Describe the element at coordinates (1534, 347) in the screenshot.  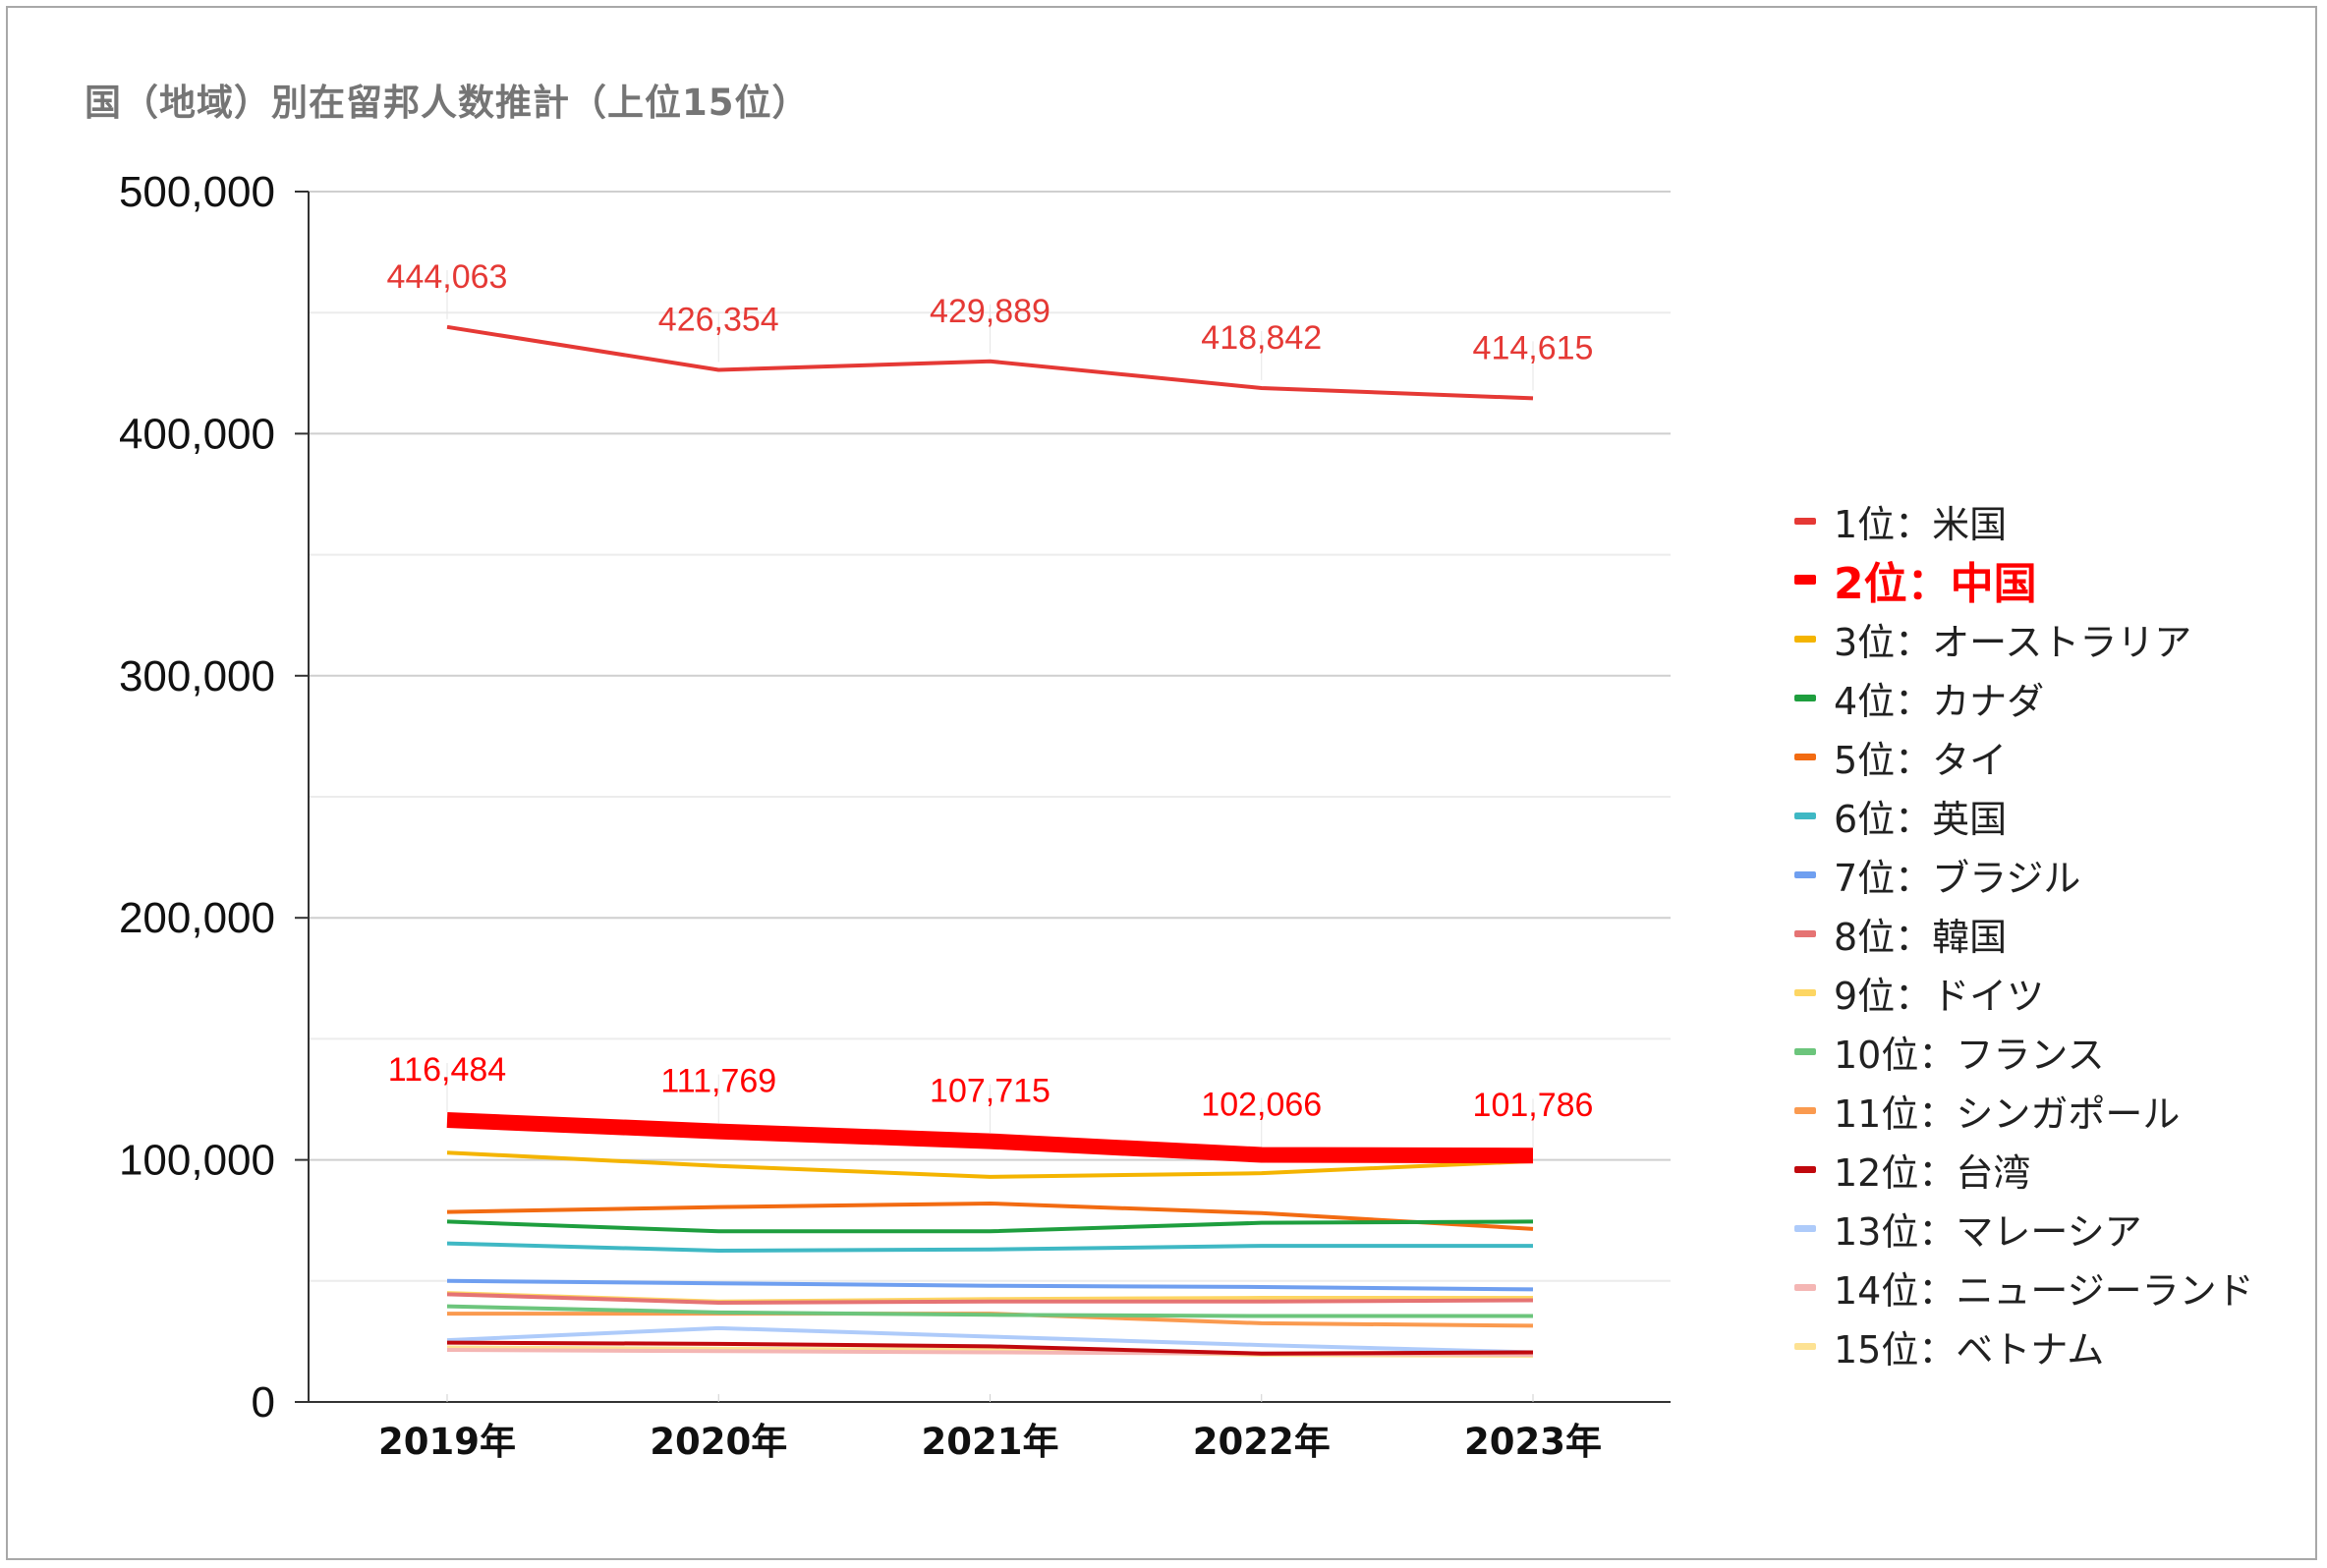
I see `data-label: 414,615` at that location.